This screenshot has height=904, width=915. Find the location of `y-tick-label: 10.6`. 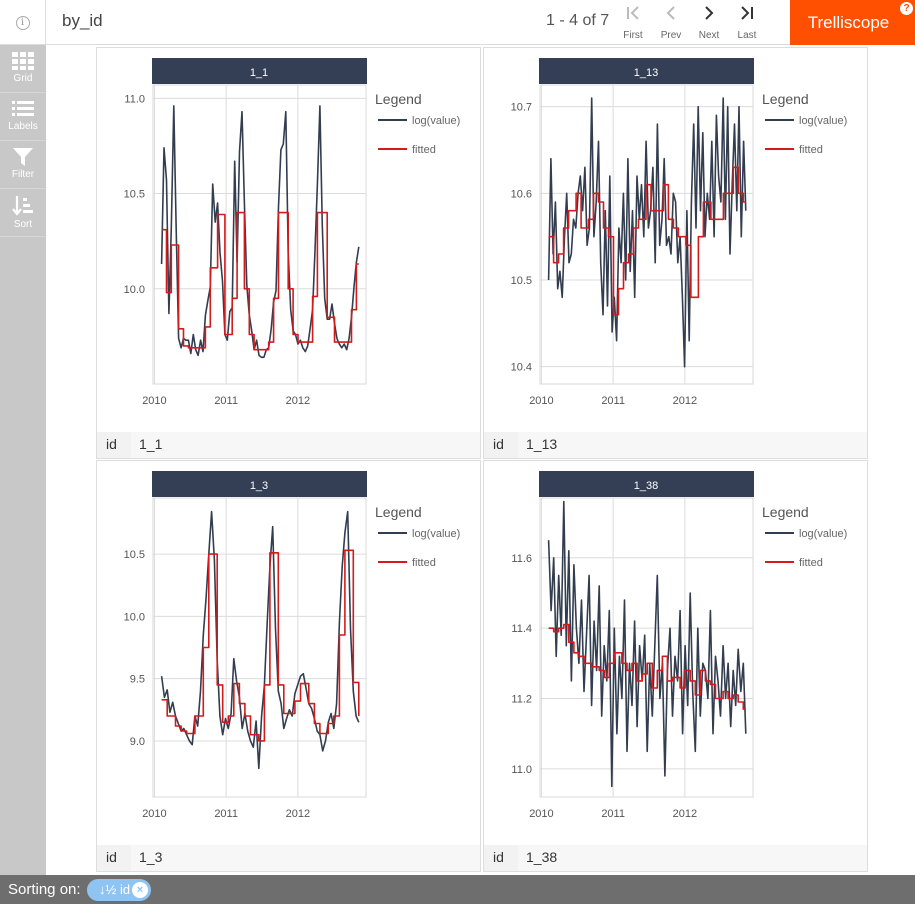

y-tick-label: 10.6 is located at coordinates (521, 194).